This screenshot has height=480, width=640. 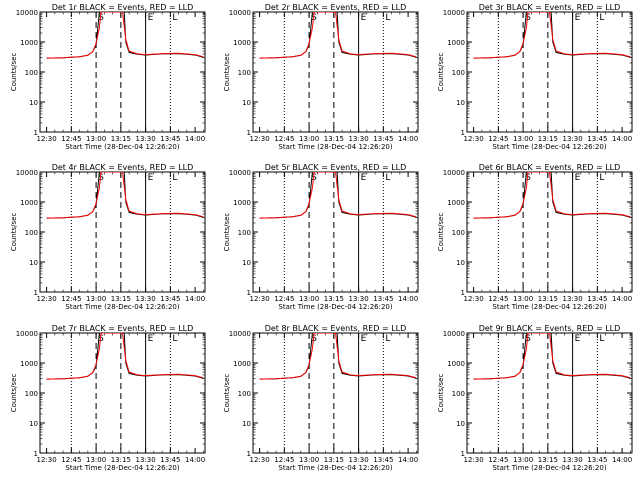 I want to click on panel-title: Det 7r BLACK = Events, RED = LLD, so click(x=123, y=328).